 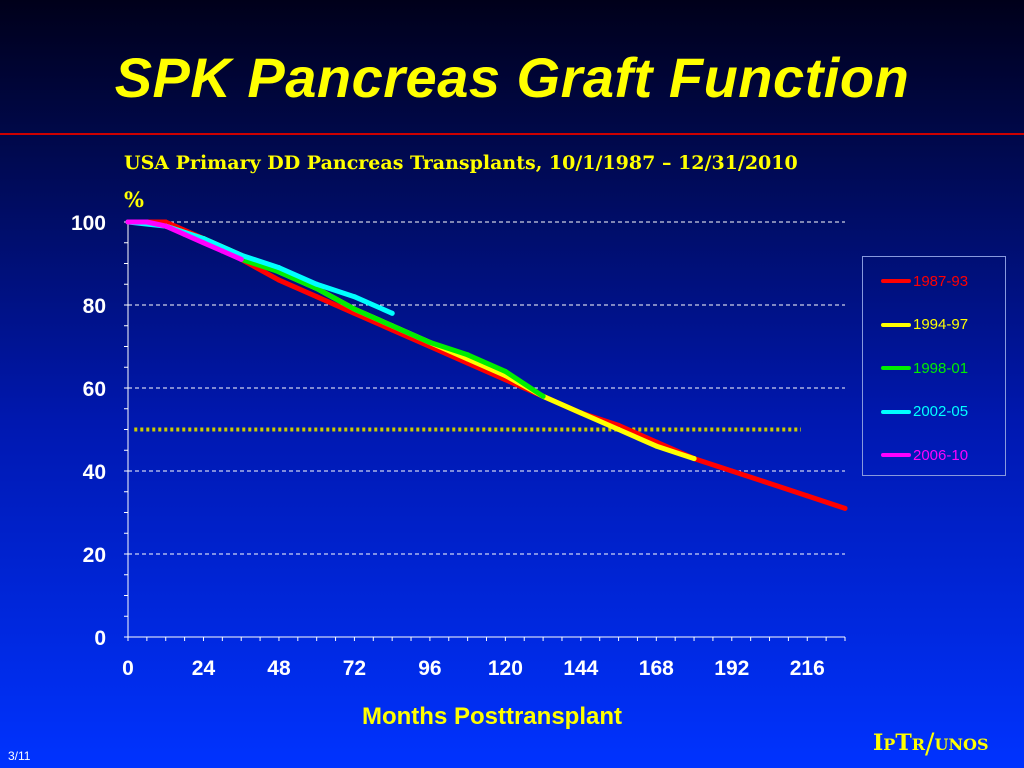 What do you see at coordinates (512, 77) in the screenshot?
I see `slide-title: SPK Pancreas Graft Function` at bounding box center [512, 77].